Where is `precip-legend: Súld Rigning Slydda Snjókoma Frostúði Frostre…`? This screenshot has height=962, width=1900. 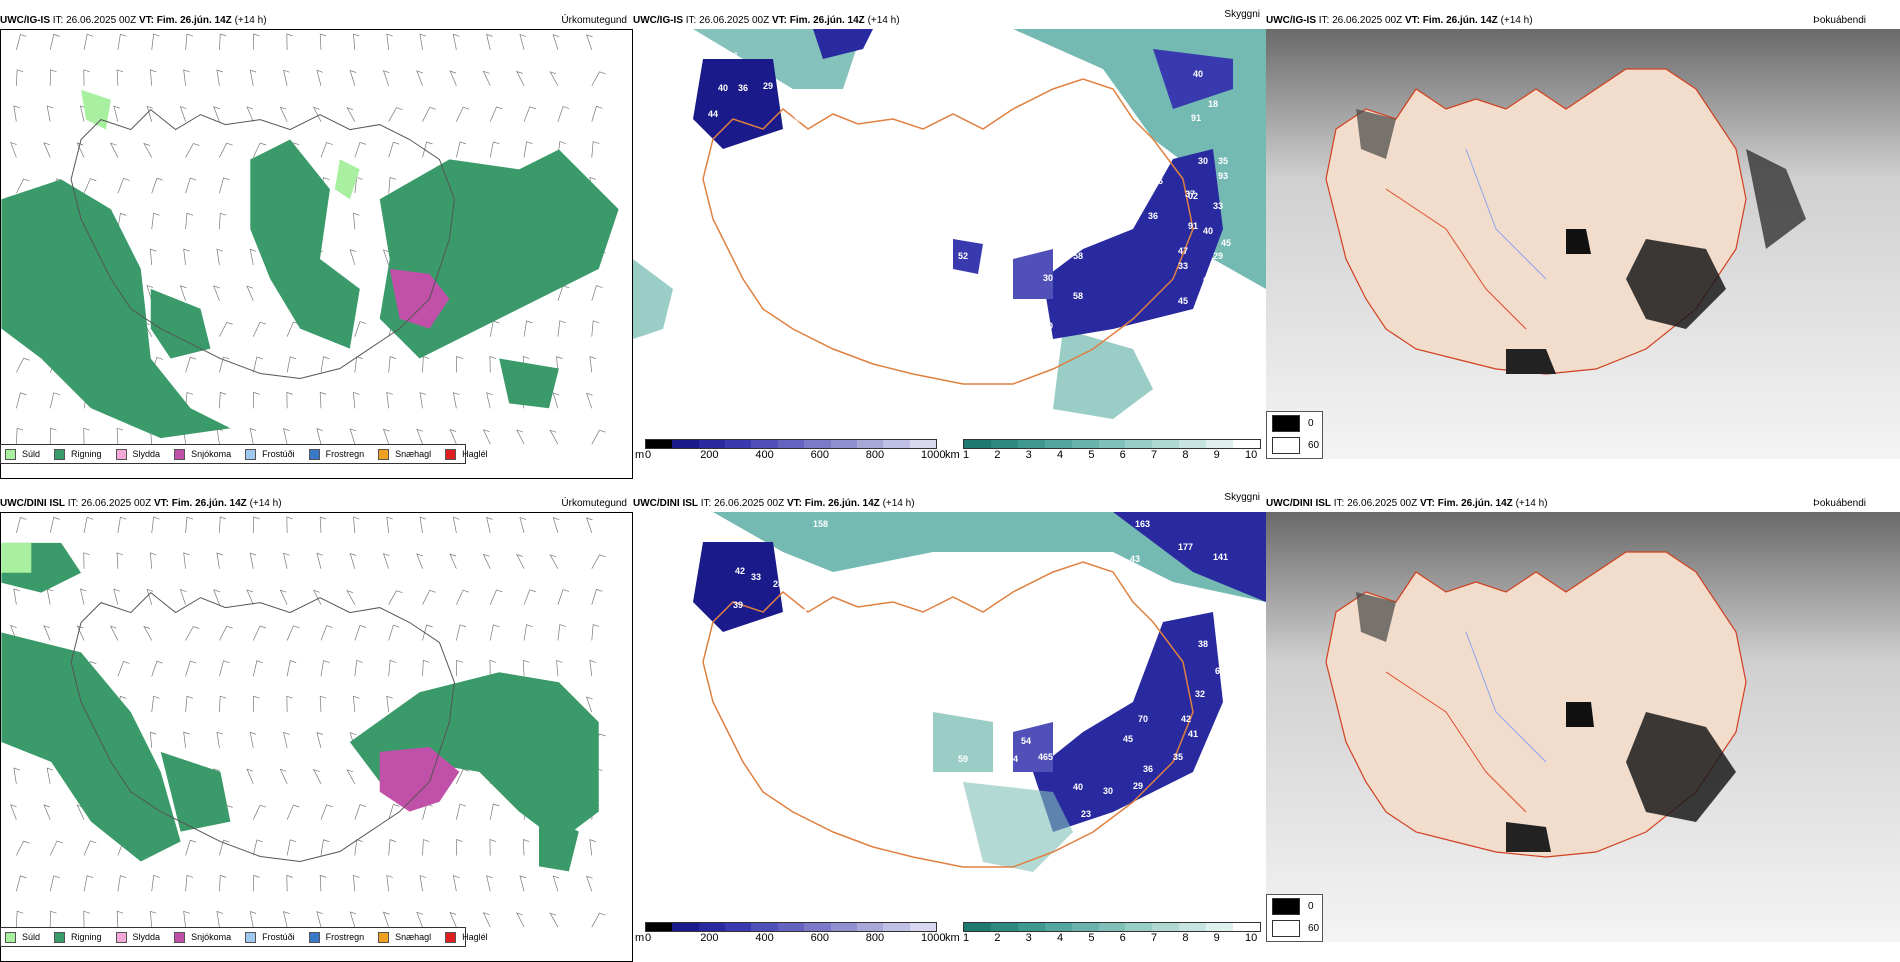
precip-legend: Súld Rigning Slydda Snjókoma Frostúði Frostre… is located at coordinates (244, 937).